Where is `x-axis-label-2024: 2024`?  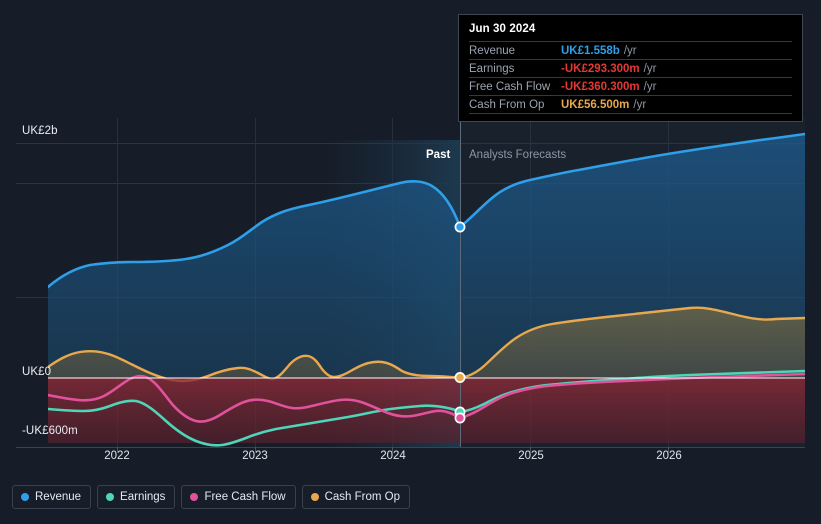 x-axis-label-2024: 2024 is located at coordinates (393, 456).